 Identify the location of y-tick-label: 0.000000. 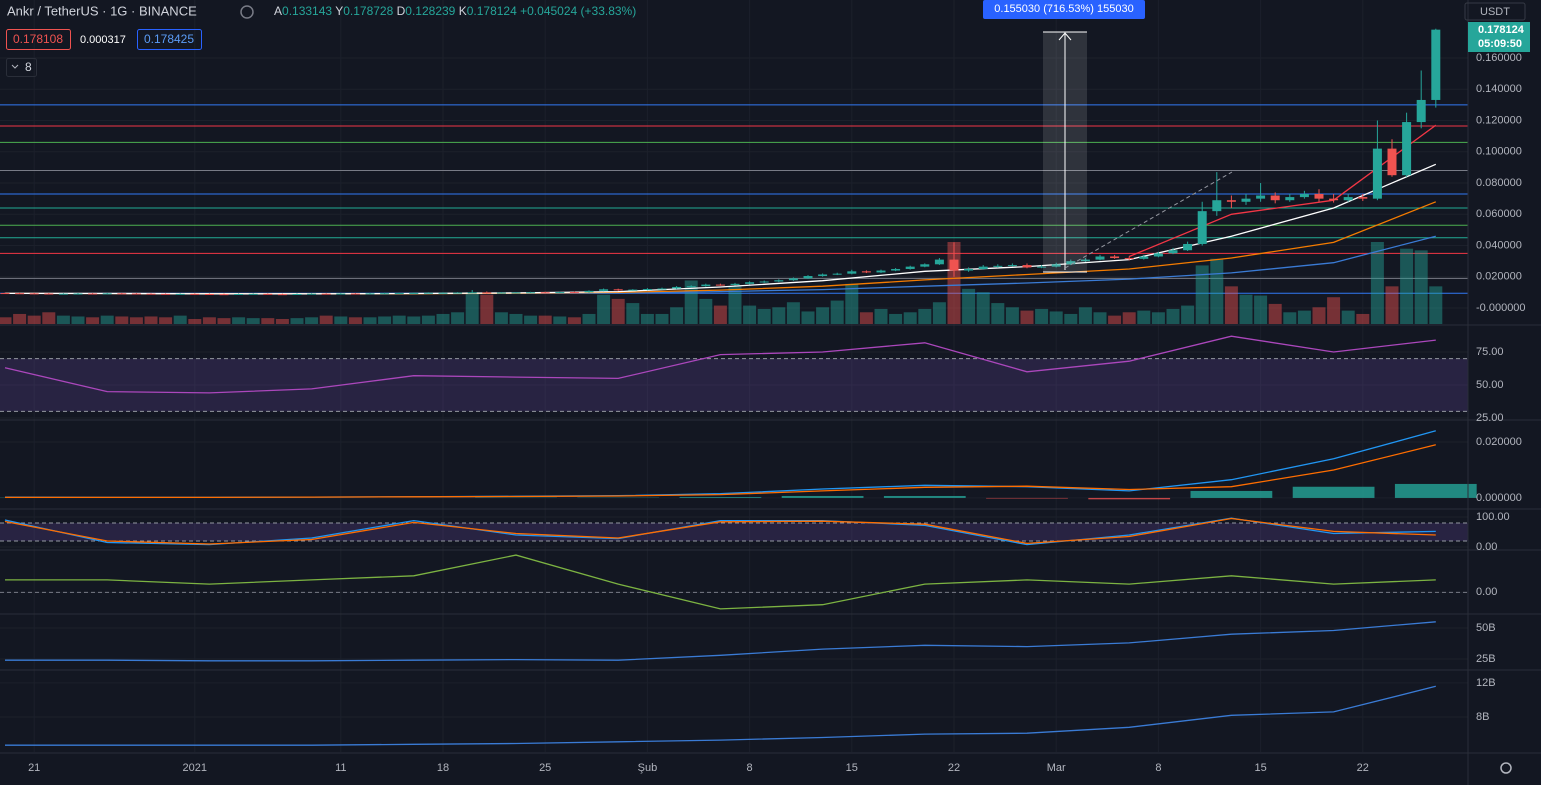
(1499, 498).